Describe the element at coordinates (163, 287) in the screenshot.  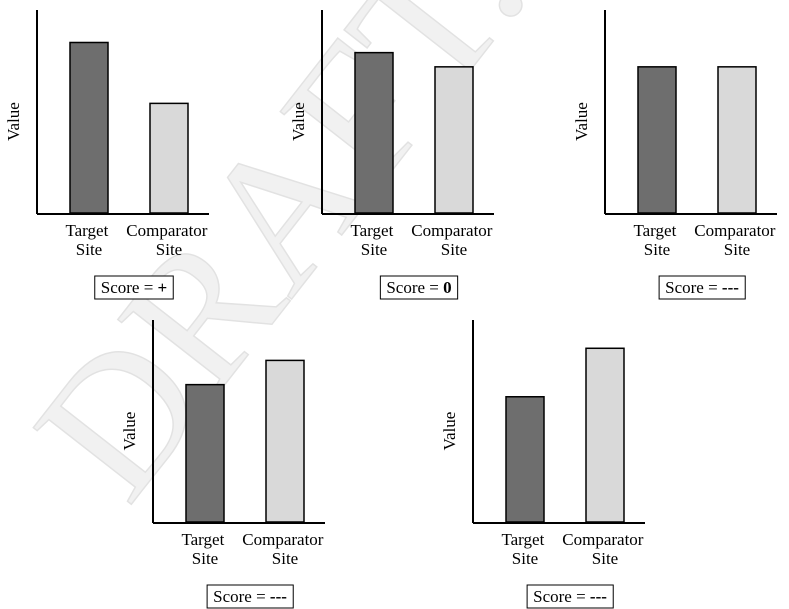
I see `score-value: +` at that location.